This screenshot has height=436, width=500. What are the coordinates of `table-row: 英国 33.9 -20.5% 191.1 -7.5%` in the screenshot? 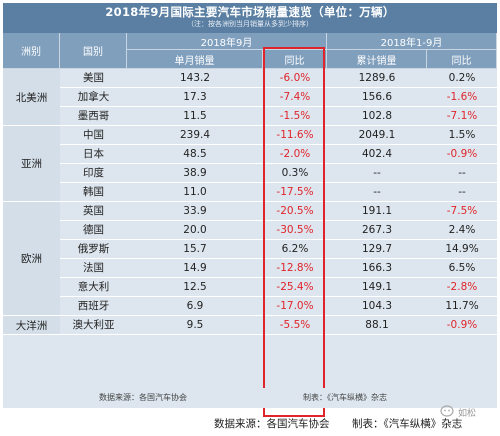 It's located at (250, 211).